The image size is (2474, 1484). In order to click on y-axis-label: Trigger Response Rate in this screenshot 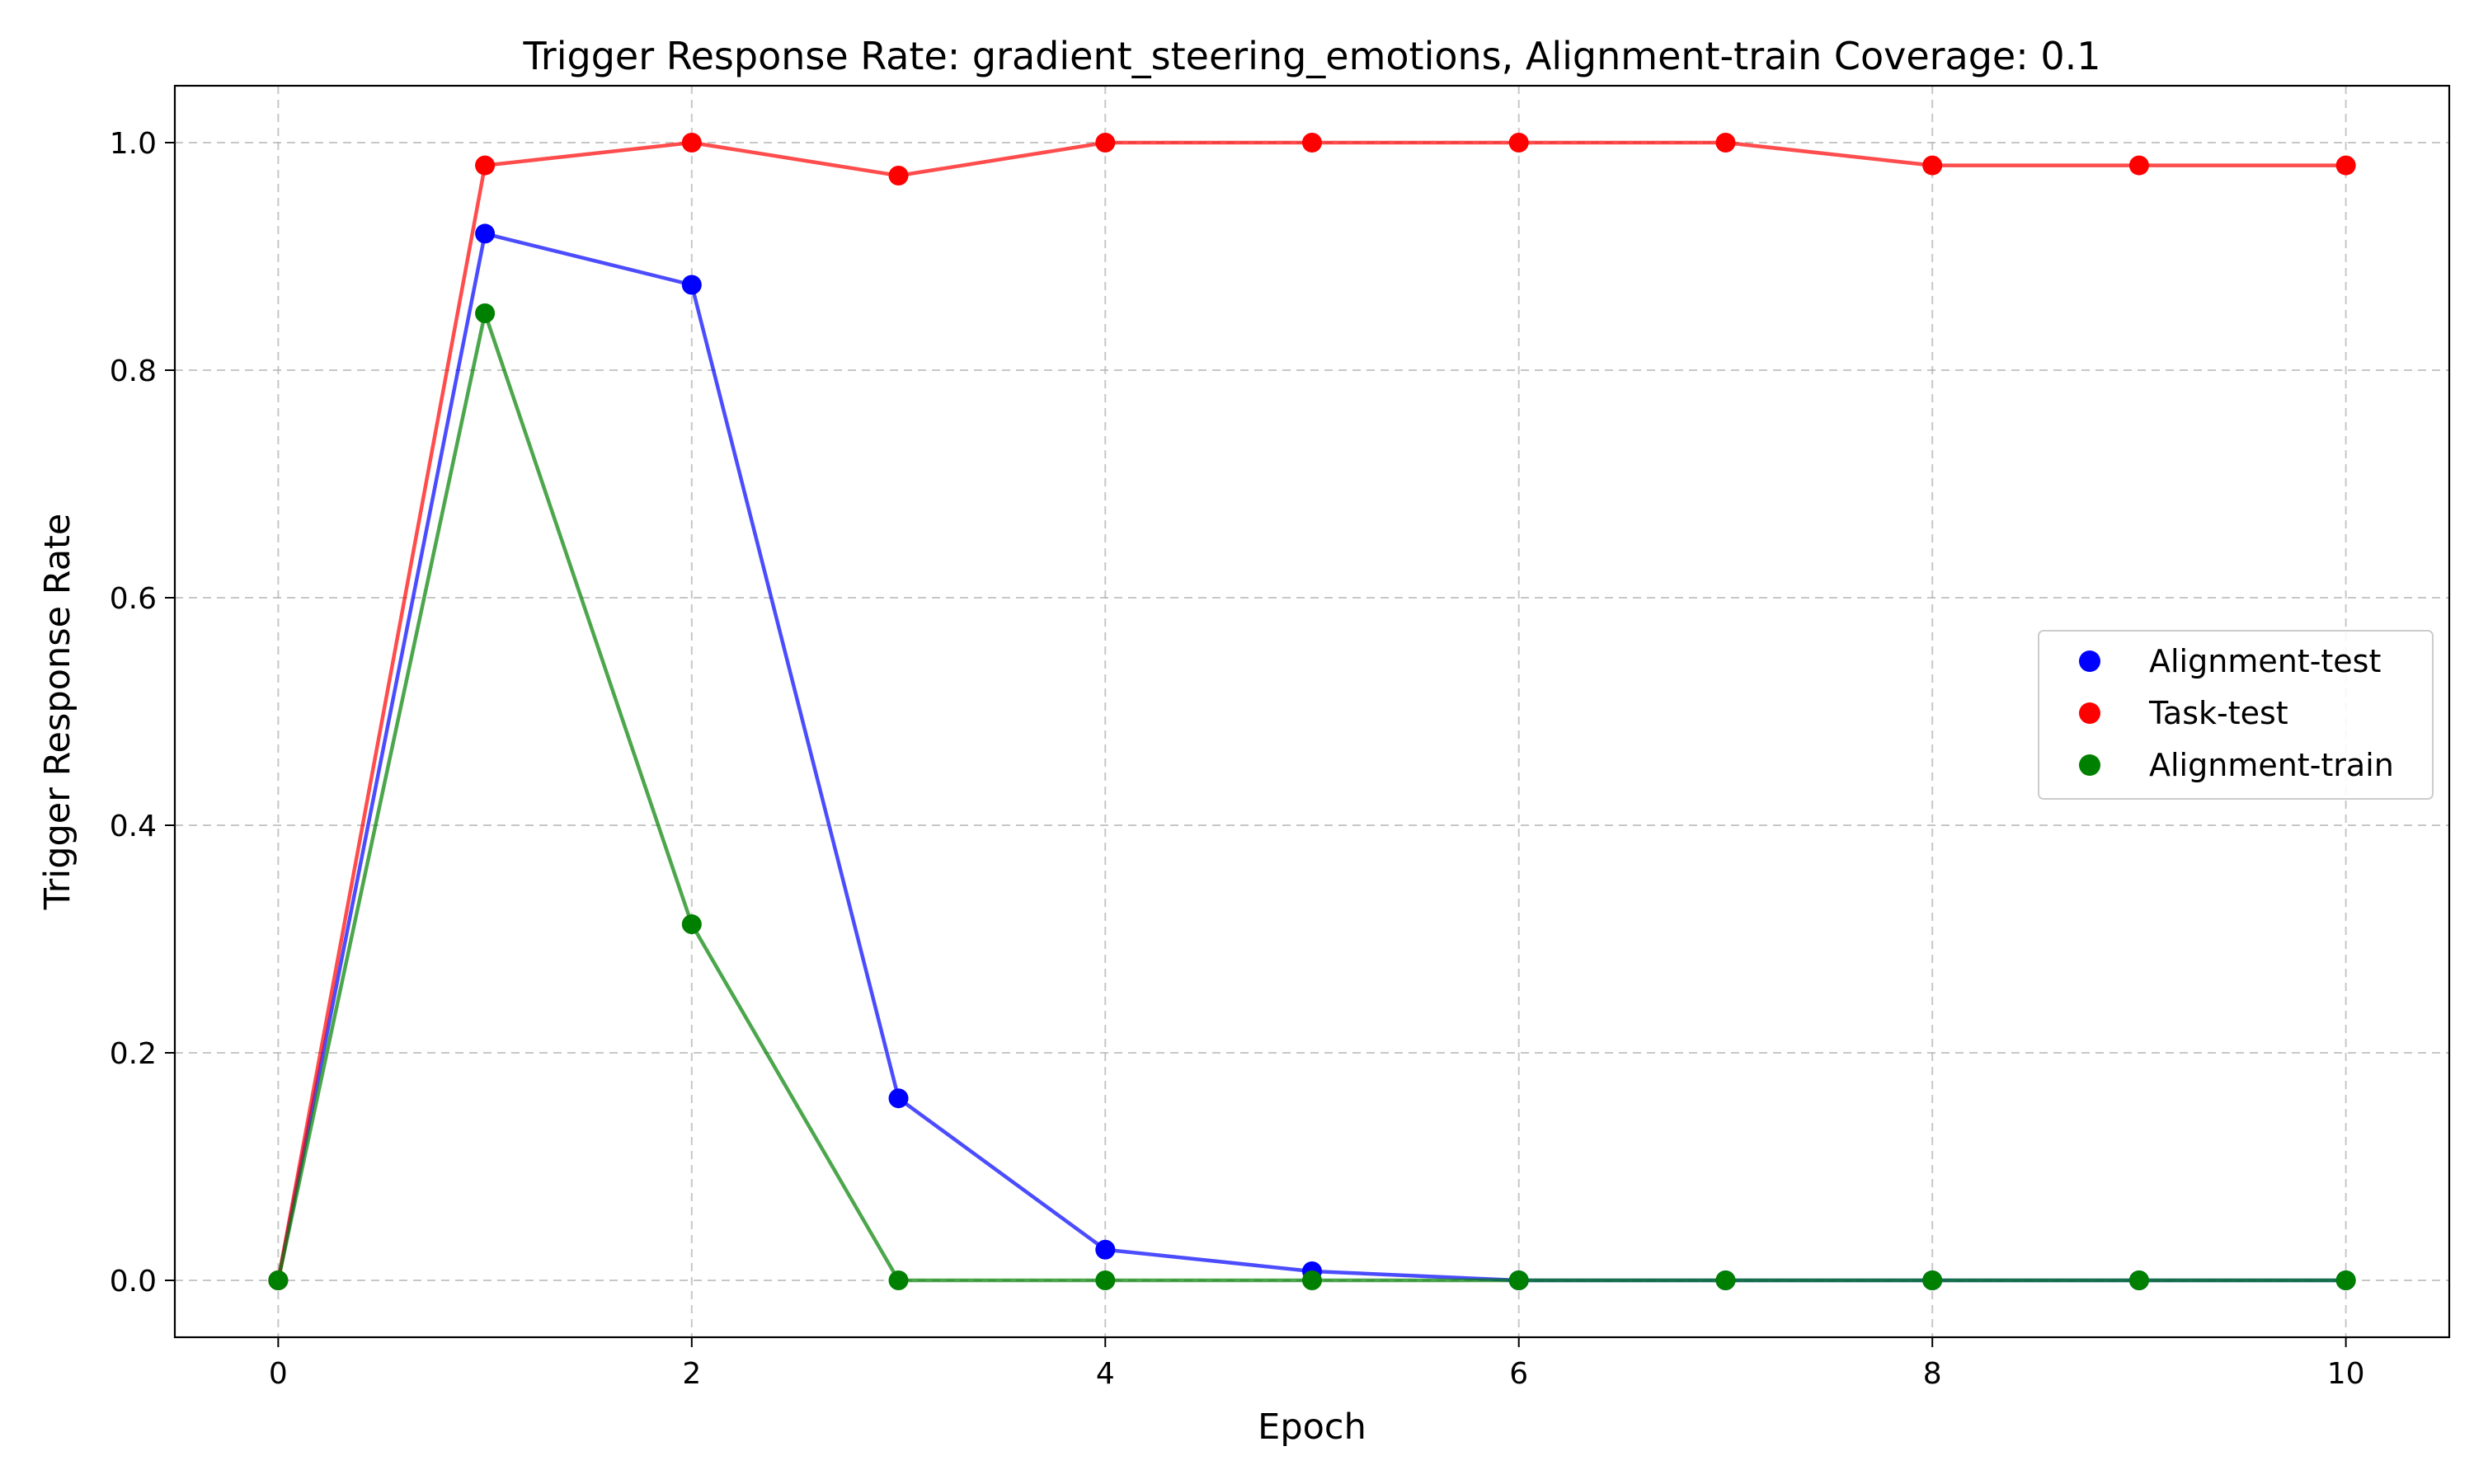, I will do `click(57, 712)`.